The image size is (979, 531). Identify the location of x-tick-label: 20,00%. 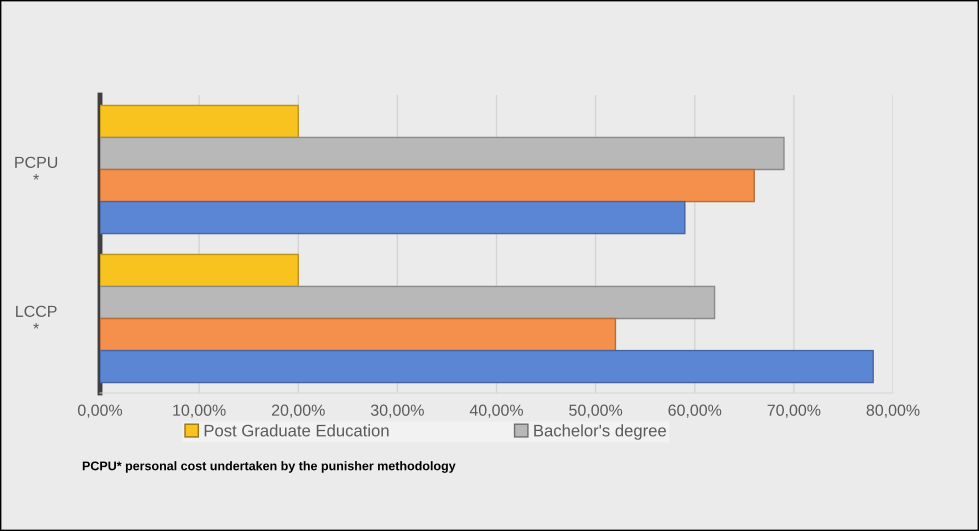
(298, 411).